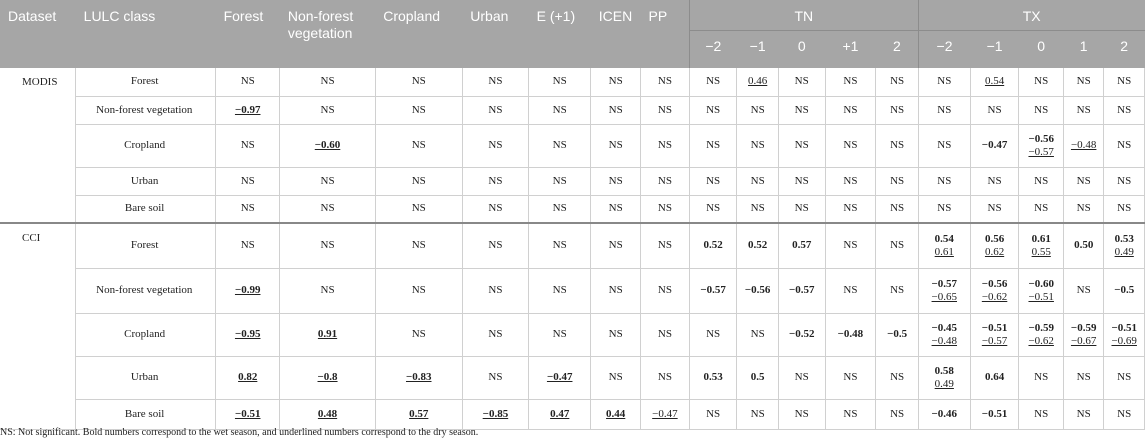 The width and height of the screenshot is (1145, 439). What do you see at coordinates (1041, 335) in the screenshot?
I see `value-cell: −0.59 −0.62` at bounding box center [1041, 335].